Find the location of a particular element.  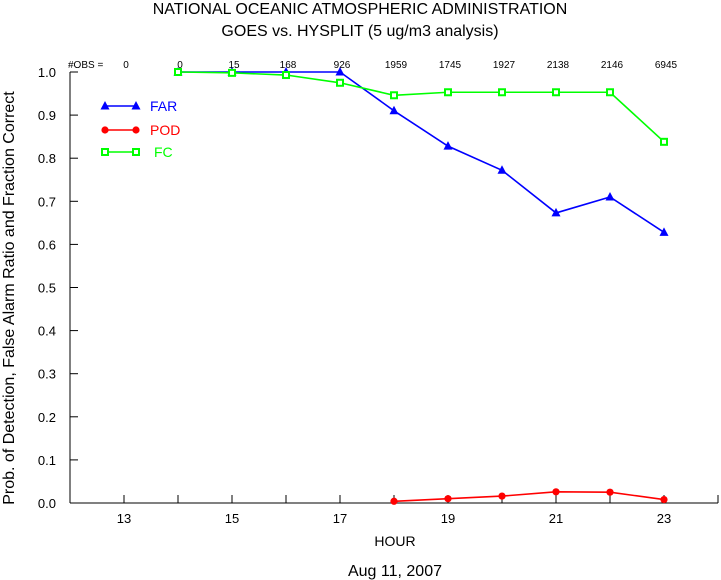

chart-subtitle: GOES vs. HYSPLIT (5 ug/m3 analysis) is located at coordinates (359, 31).